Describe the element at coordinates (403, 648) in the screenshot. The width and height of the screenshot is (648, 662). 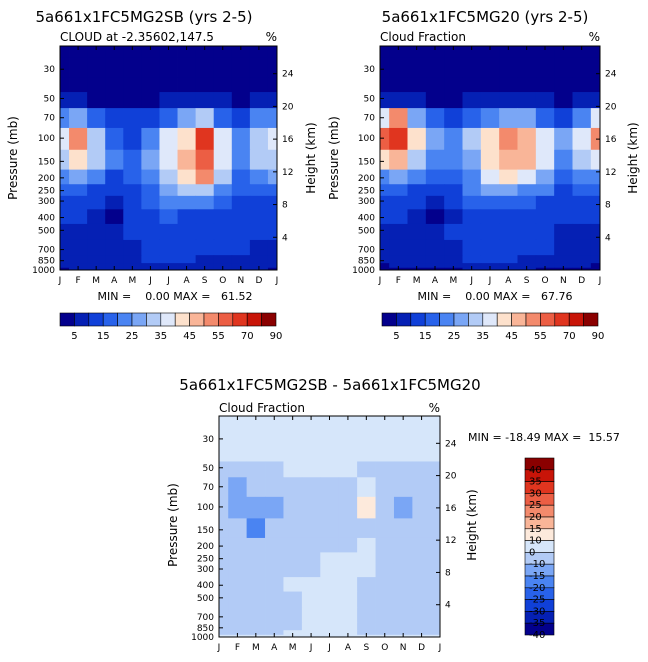
I see `x-tick-label: N` at that location.